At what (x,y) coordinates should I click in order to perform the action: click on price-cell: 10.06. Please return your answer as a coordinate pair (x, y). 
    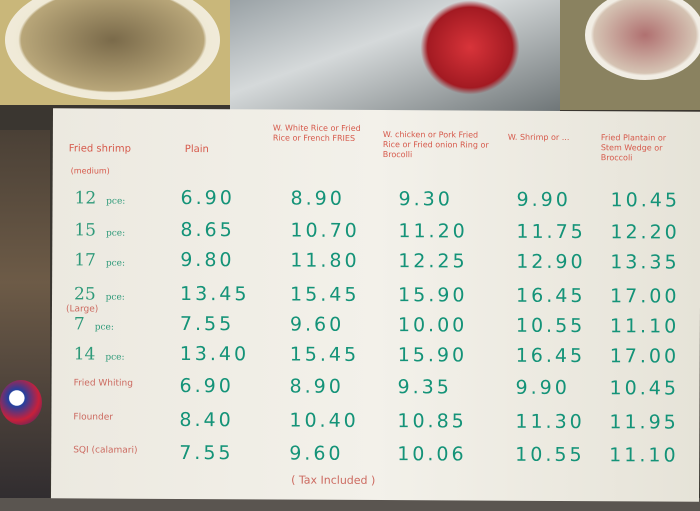
    Looking at the image, I should click on (432, 454).